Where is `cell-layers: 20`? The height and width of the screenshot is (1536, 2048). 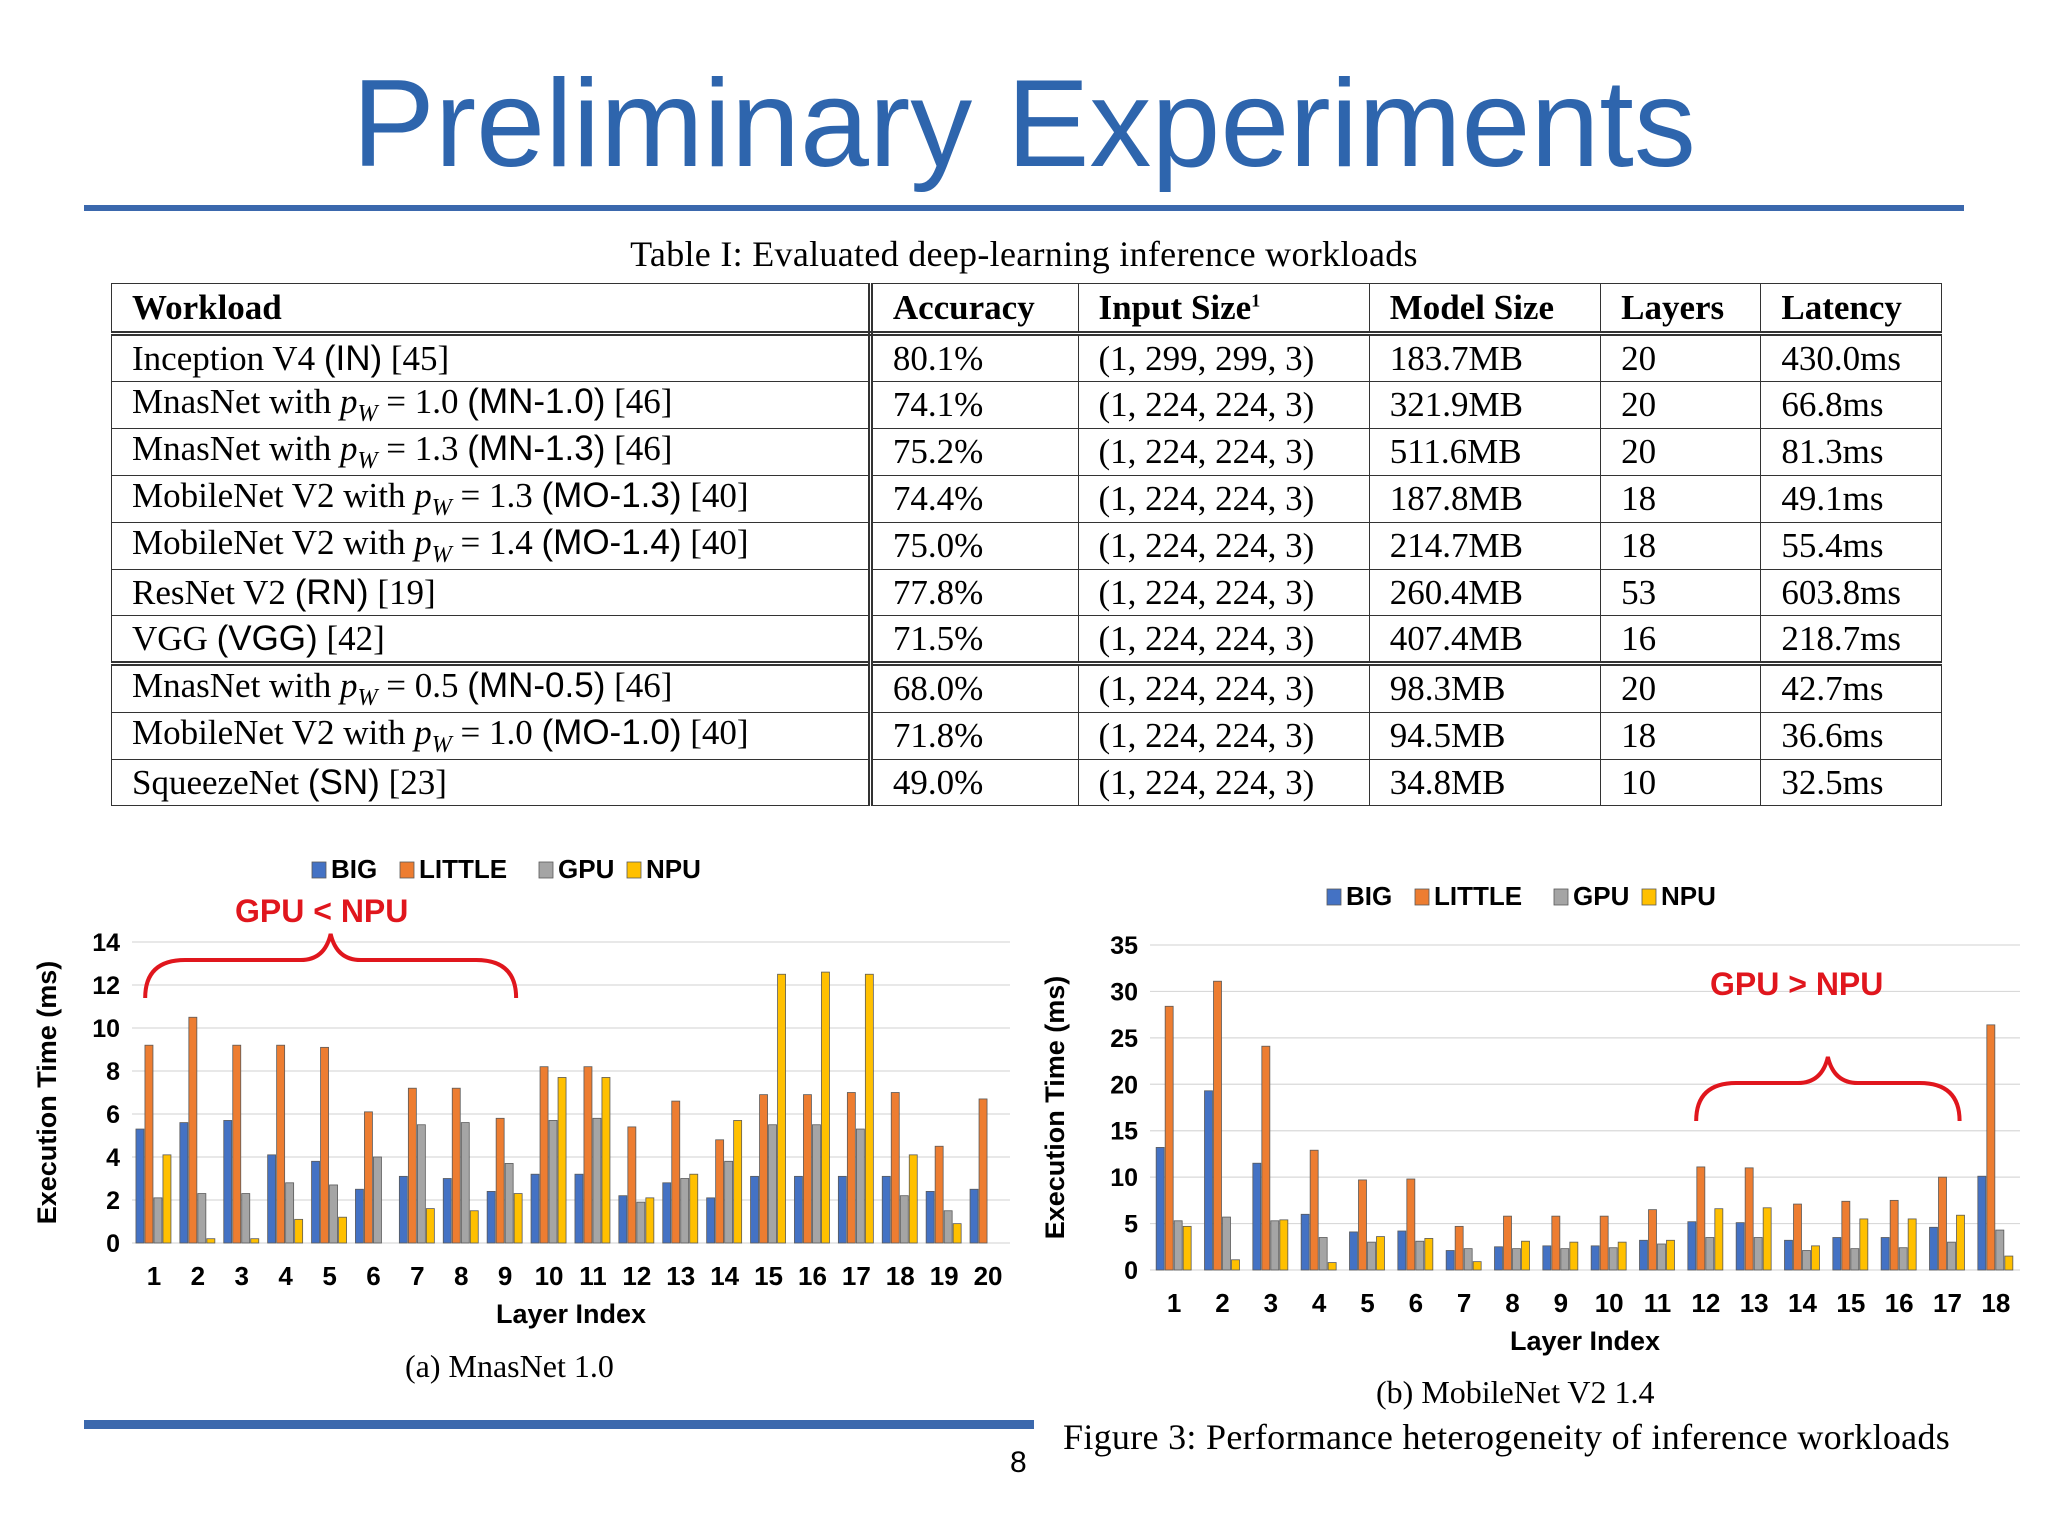 cell-layers: 20 is located at coordinates (1681, 405).